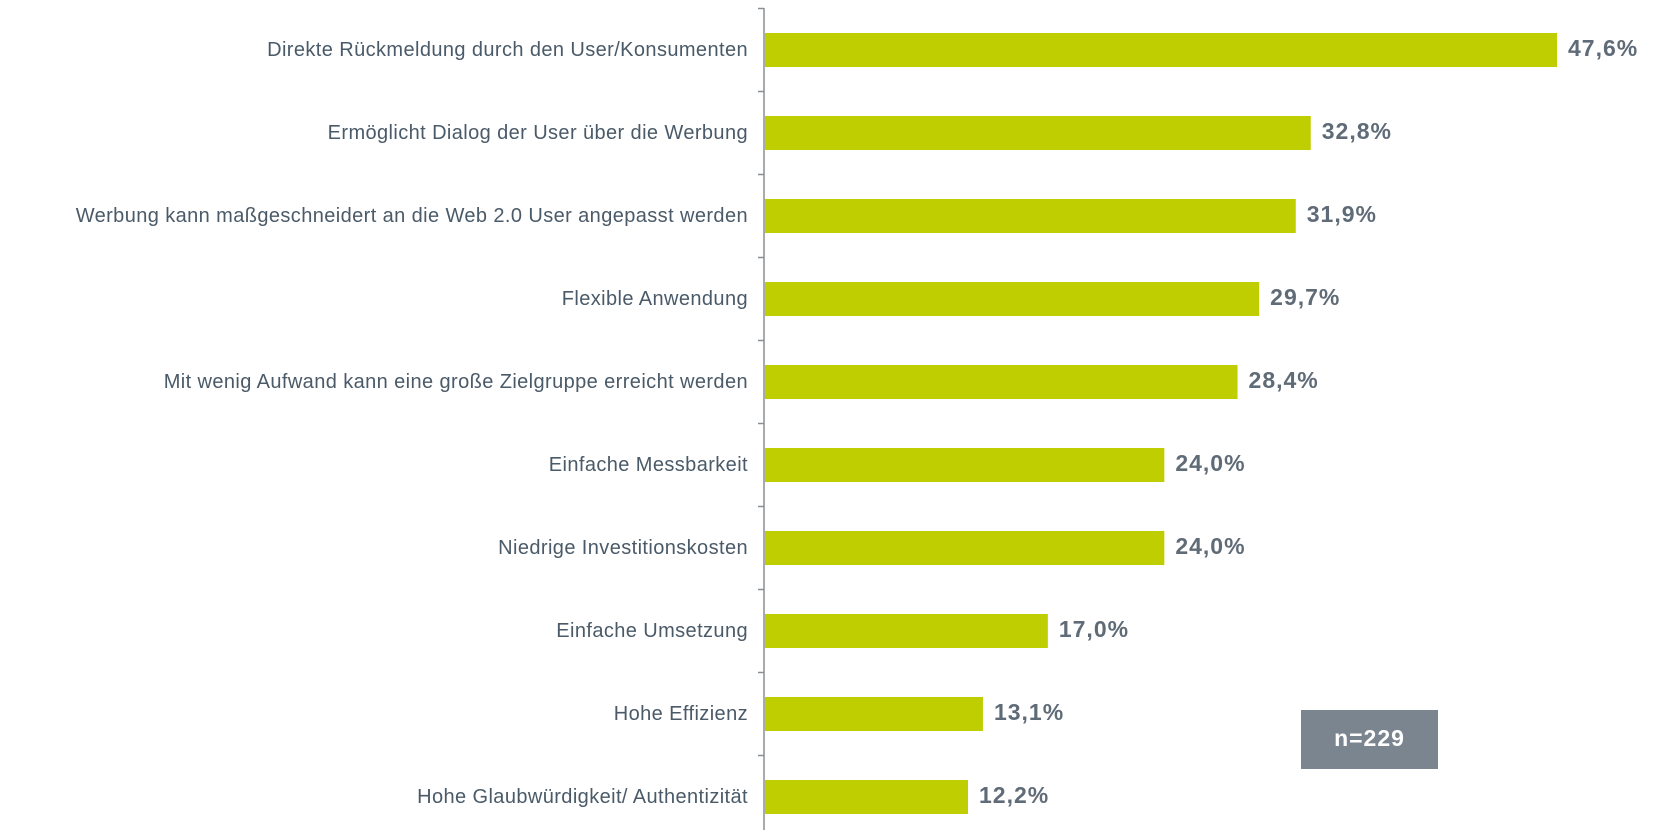  Describe the element at coordinates (652, 631) in the screenshot. I see `category-label: Einfache Umsetzung` at that location.